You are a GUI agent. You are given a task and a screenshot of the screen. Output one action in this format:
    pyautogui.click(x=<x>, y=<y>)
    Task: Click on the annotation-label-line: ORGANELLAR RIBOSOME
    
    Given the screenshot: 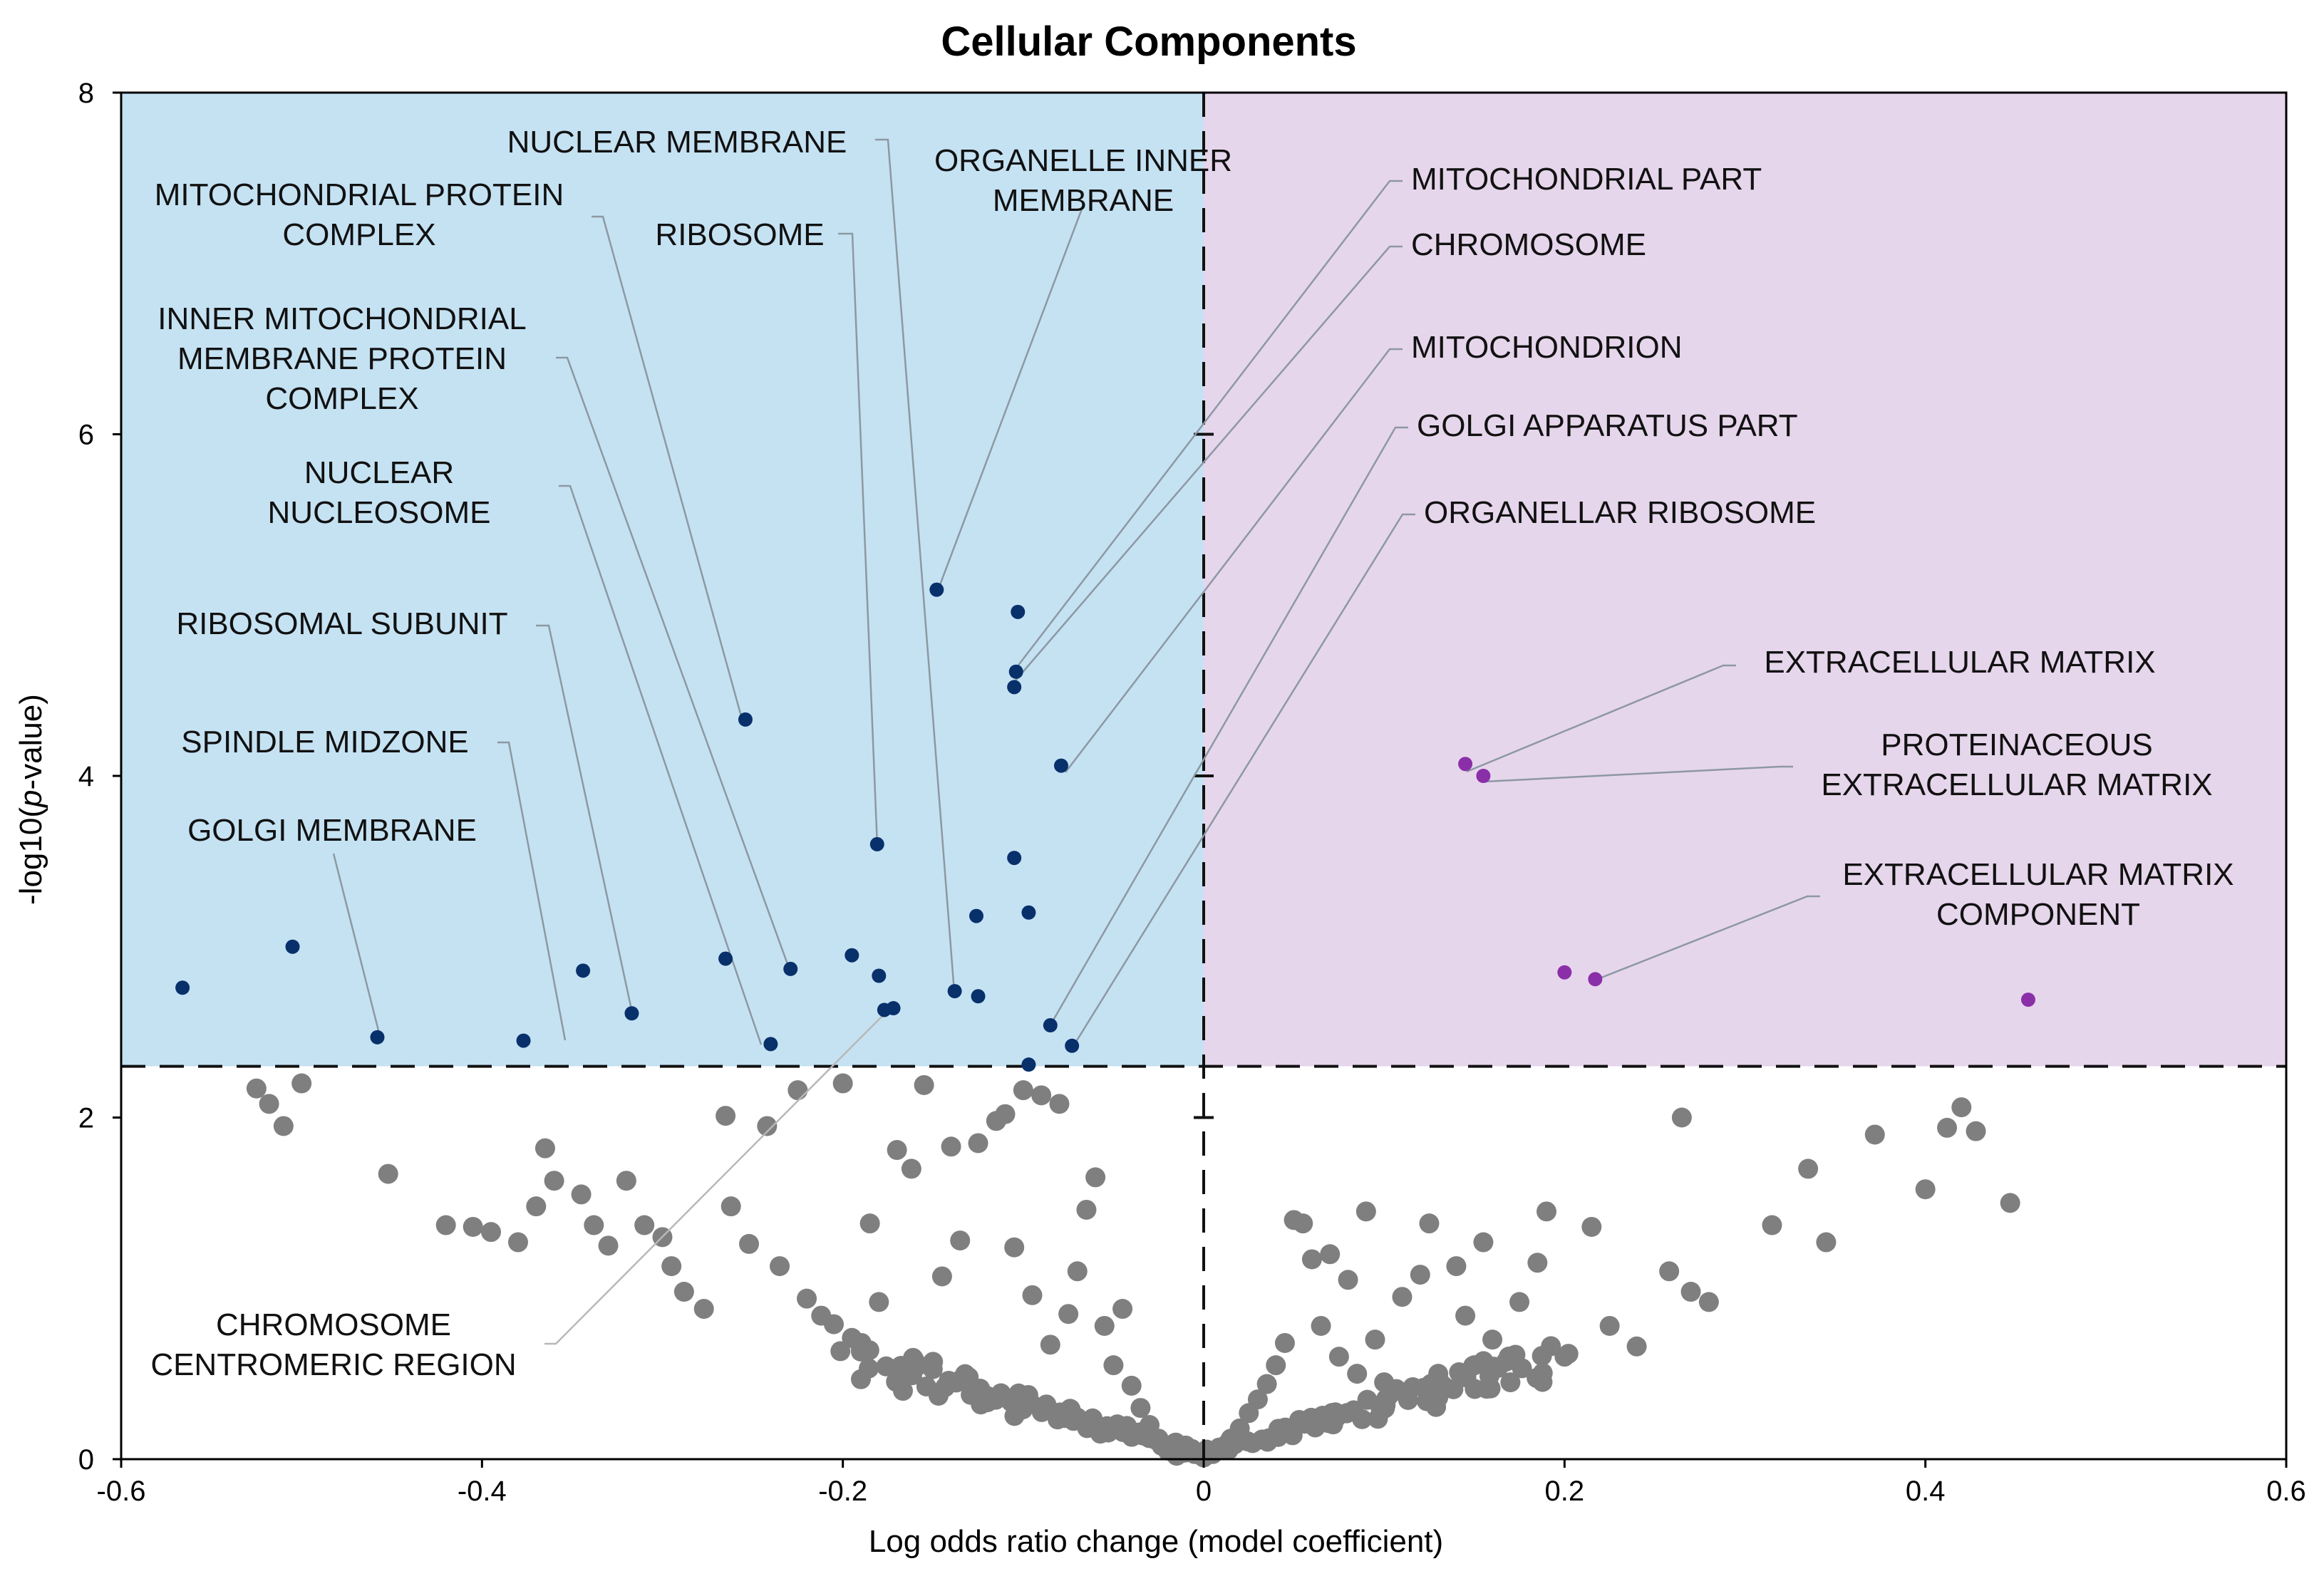 What is the action you would take?
    pyautogui.click(x=1620, y=512)
    